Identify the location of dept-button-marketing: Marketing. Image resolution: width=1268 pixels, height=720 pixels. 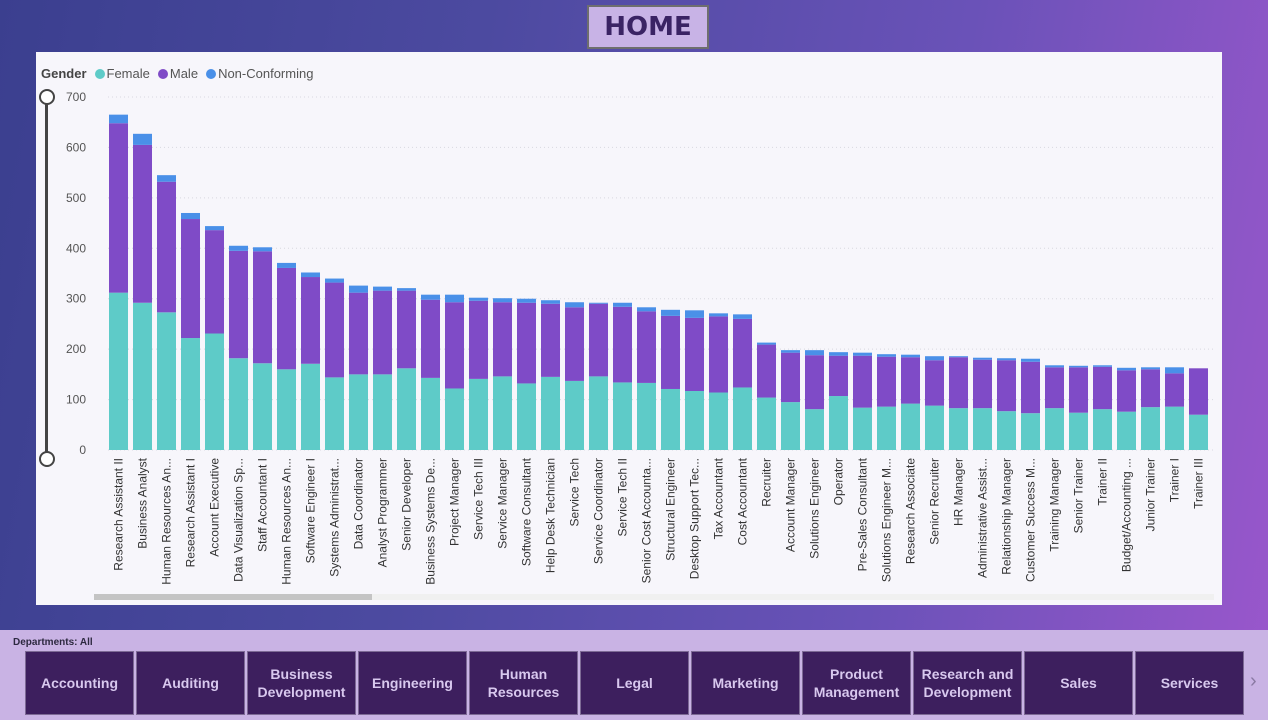
(745, 683).